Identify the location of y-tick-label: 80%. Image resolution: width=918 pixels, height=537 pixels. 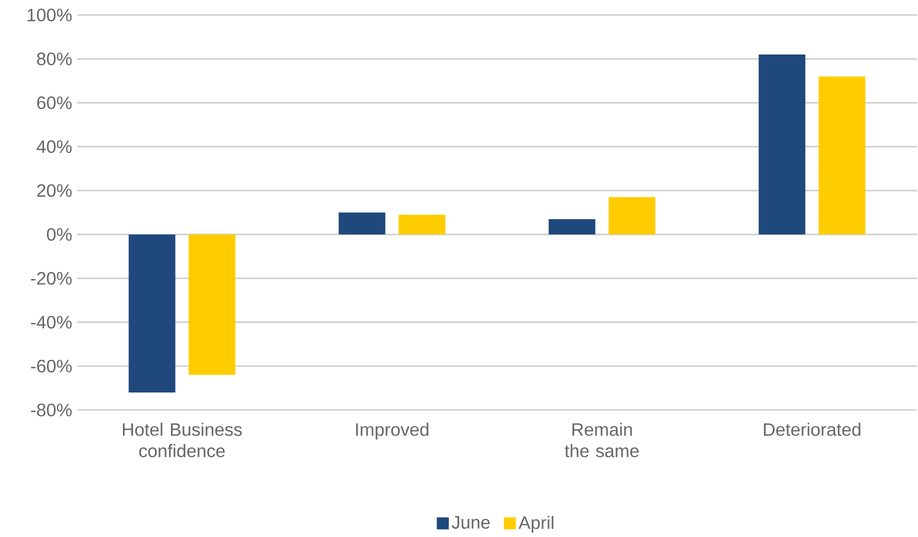
(54, 59).